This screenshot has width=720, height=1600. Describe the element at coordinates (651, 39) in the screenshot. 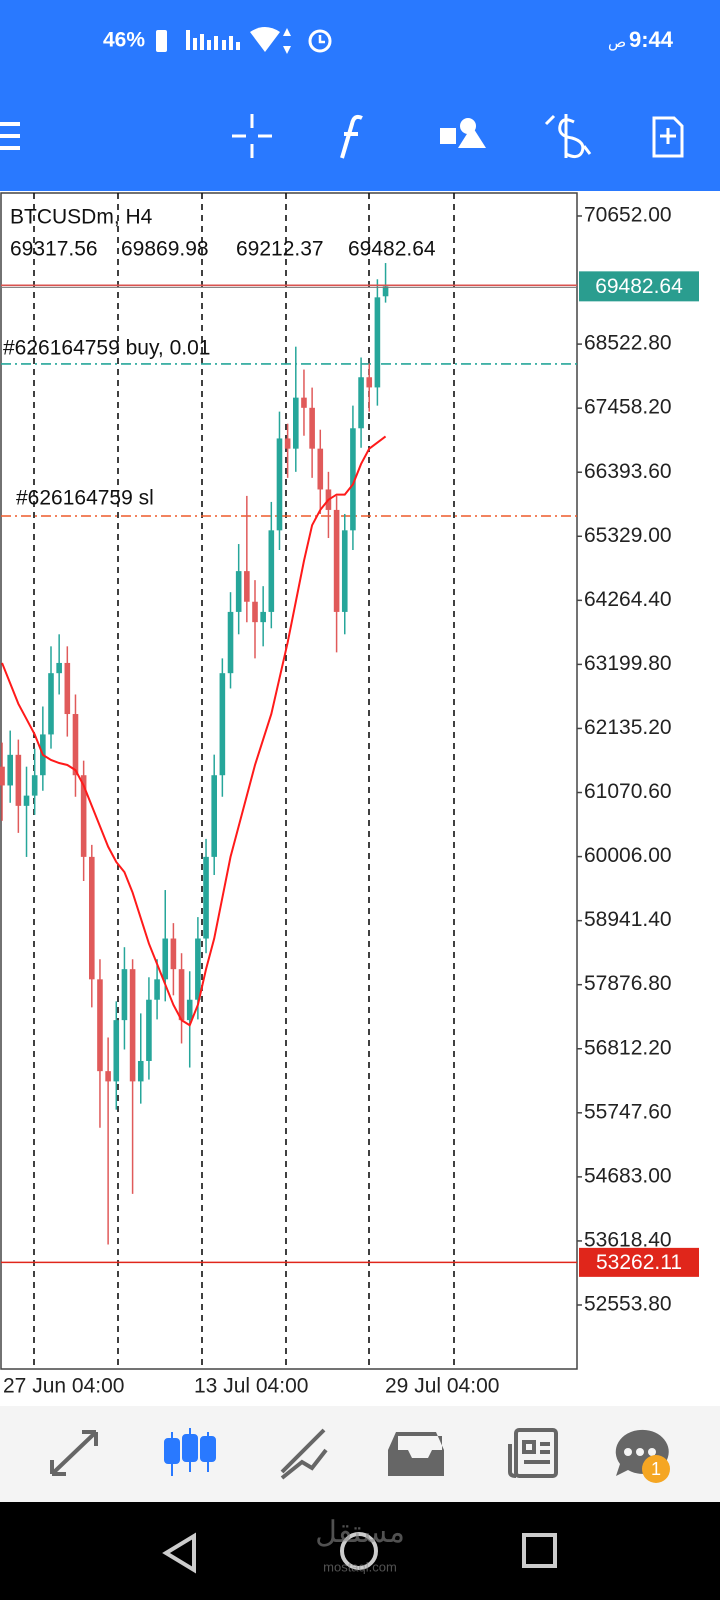

I see `clock-text: 9:44` at that location.